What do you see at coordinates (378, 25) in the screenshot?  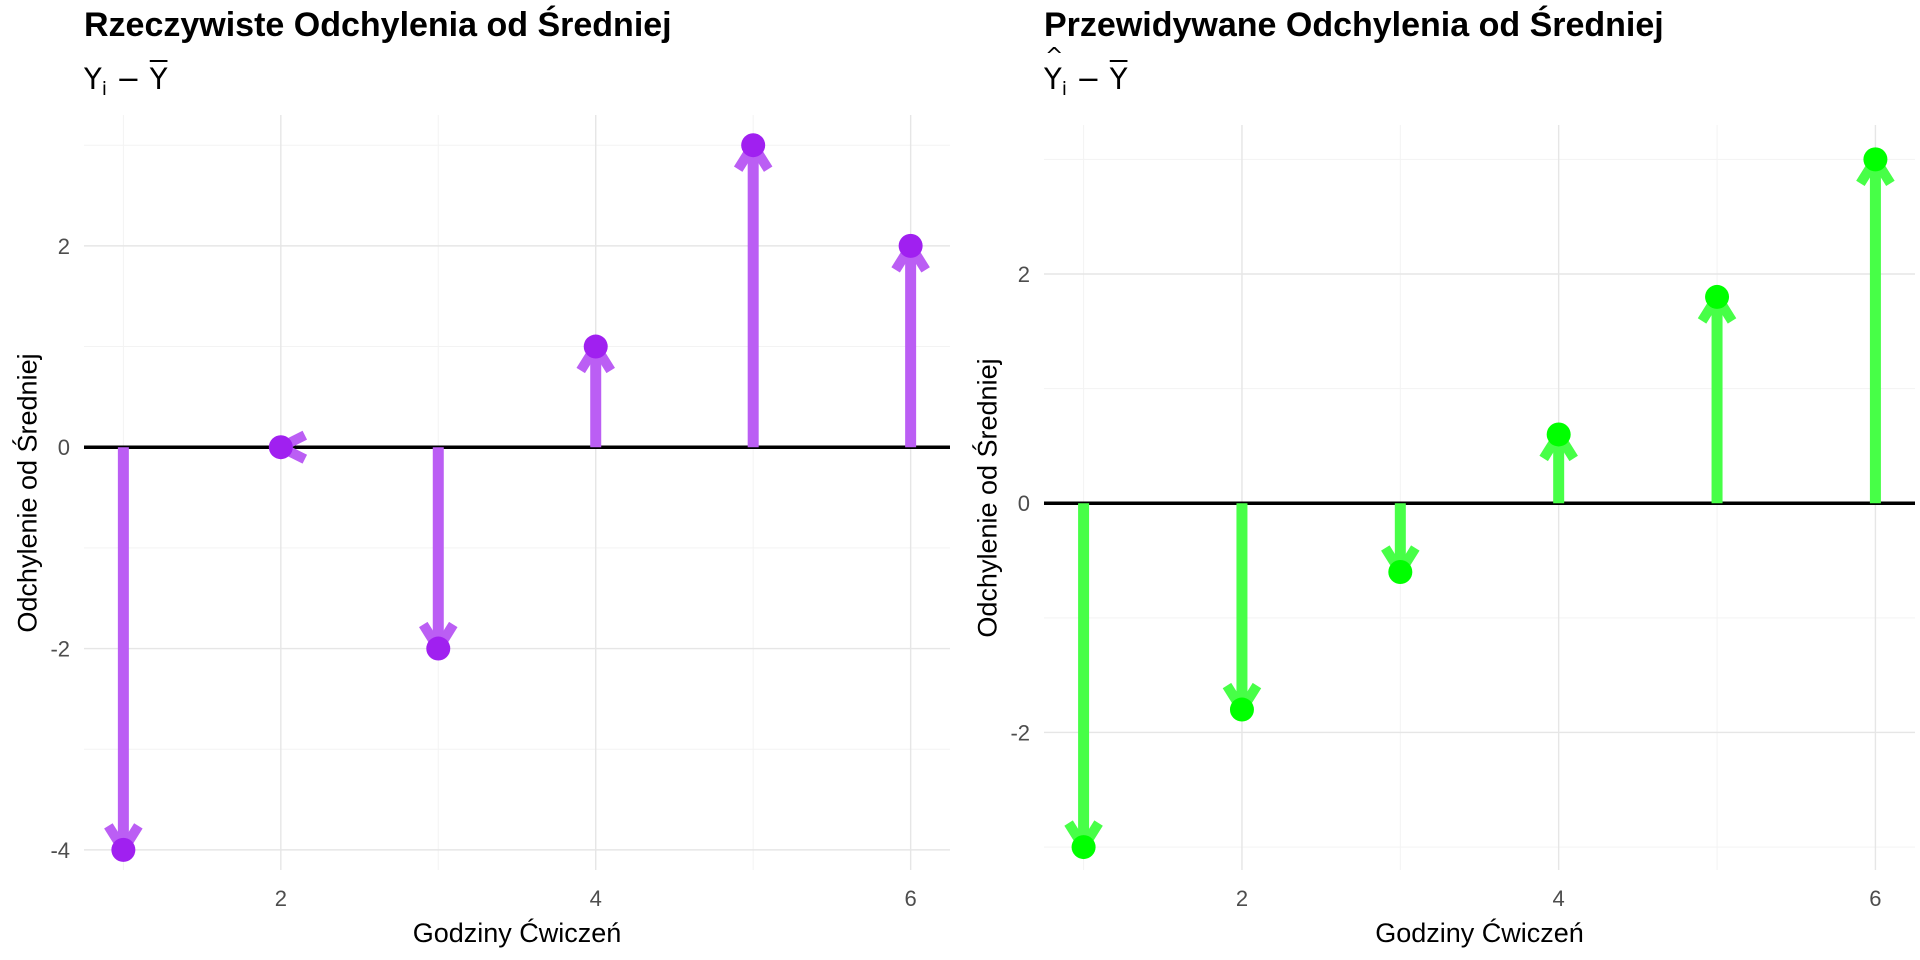 I see `chart-title: Rzeczywiste Odchylenia od Średniej` at bounding box center [378, 25].